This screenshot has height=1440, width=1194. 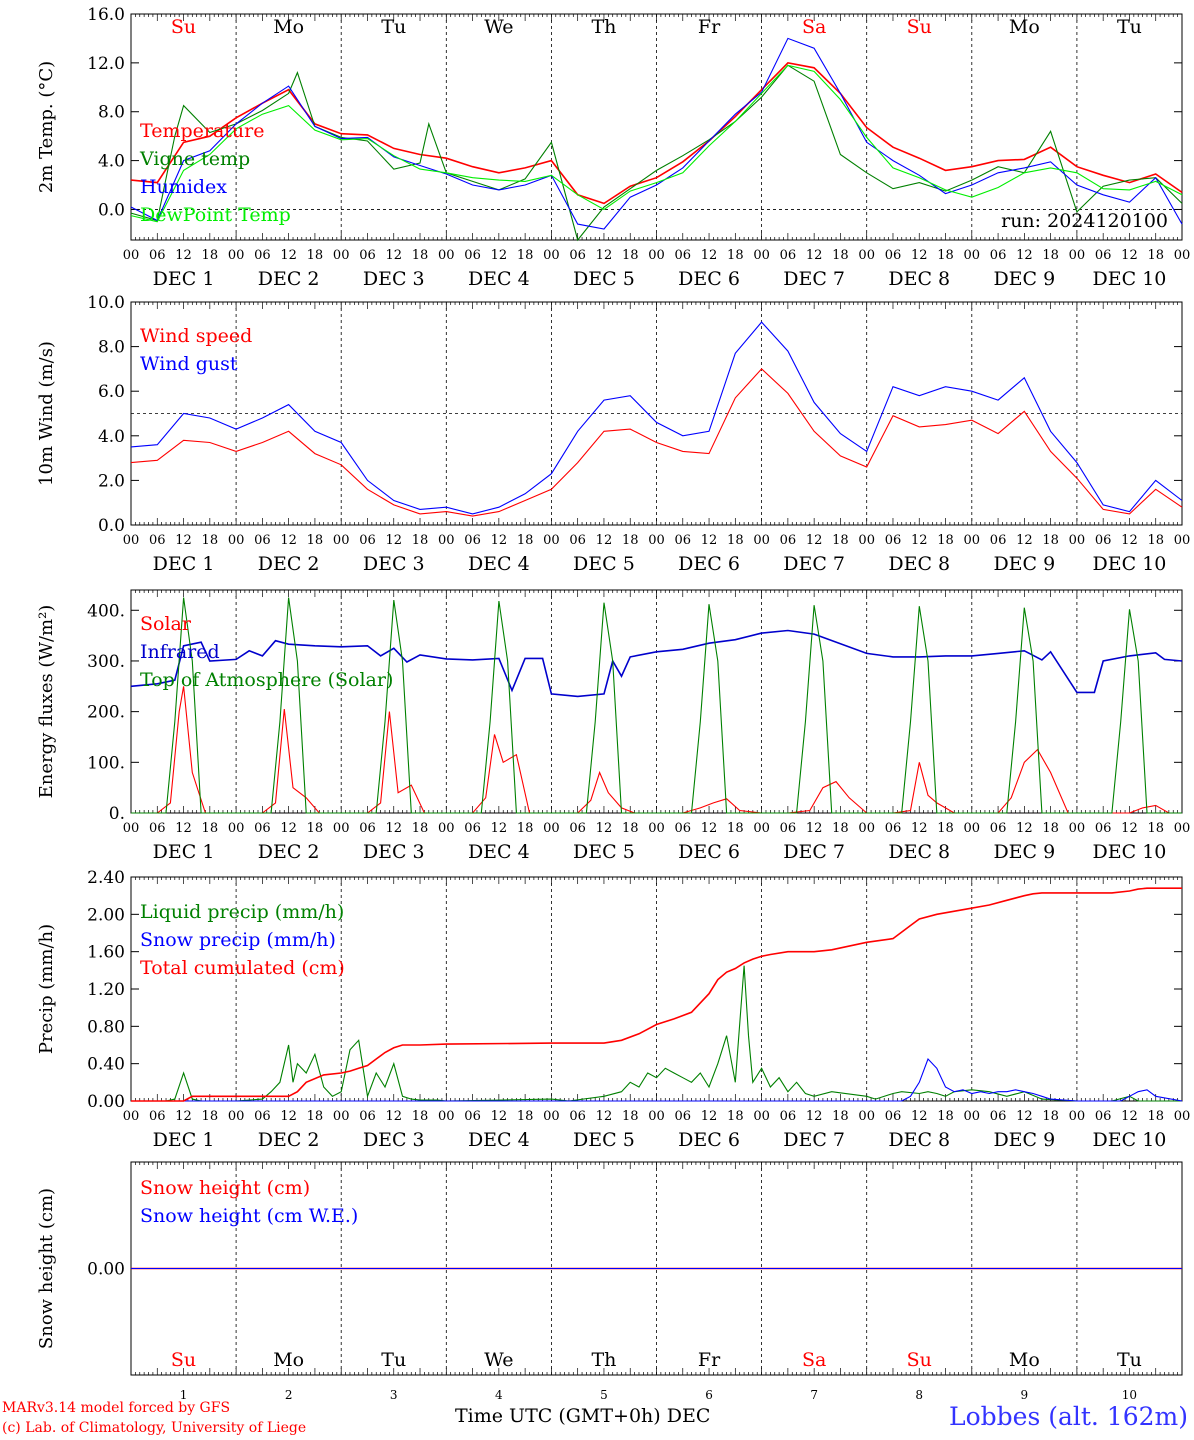 What do you see at coordinates (709, 852) in the screenshot?
I see `day-label: DEC 6` at bounding box center [709, 852].